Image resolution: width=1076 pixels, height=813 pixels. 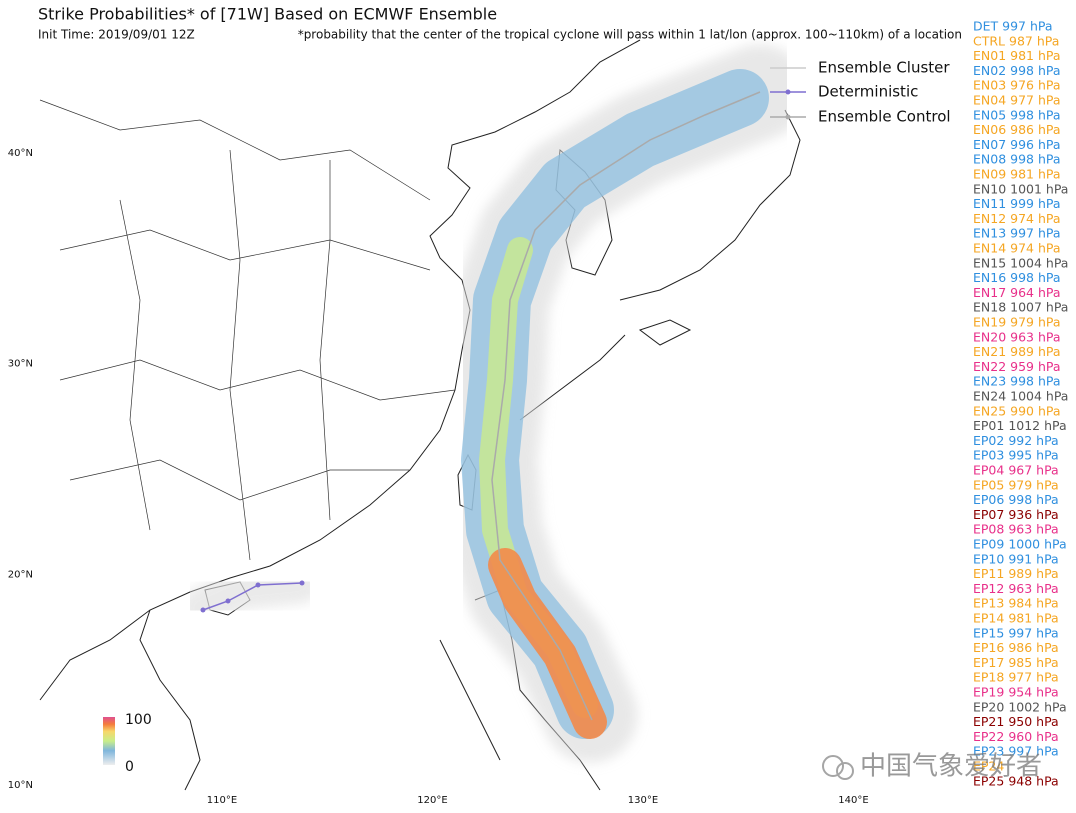 I want to click on member-entry: EN13 997 hPa, so click(x=1017, y=233).